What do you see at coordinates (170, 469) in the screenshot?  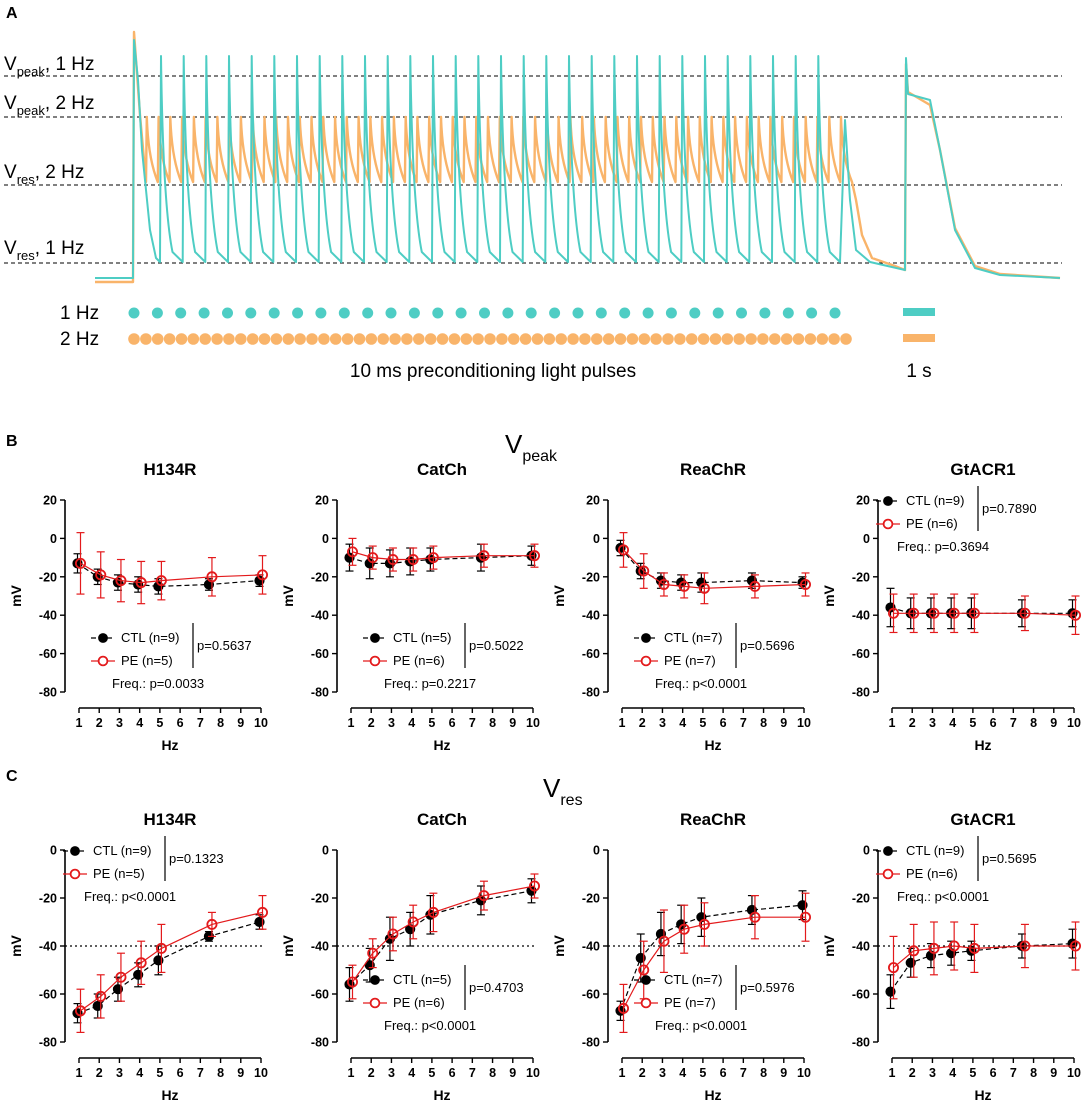 I see `chart-title: H134R` at bounding box center [170, 469].